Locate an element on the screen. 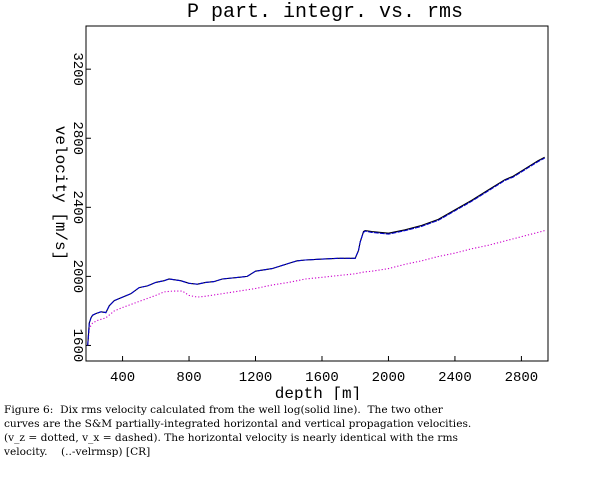 This screenshot has width=600, height=491. x-tick-label: 1600 is located at coordinates (322, 378).